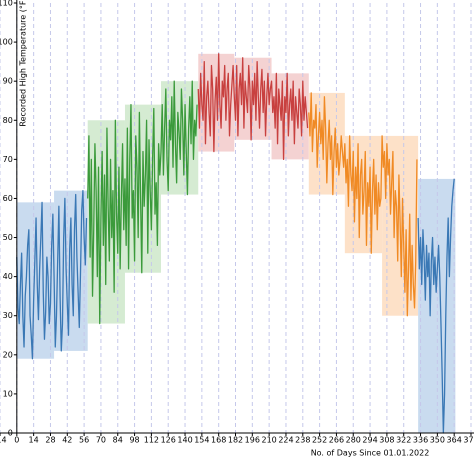 The image size is (474, 474). I want to click on x-tick-label: 56, so click(84, 440).